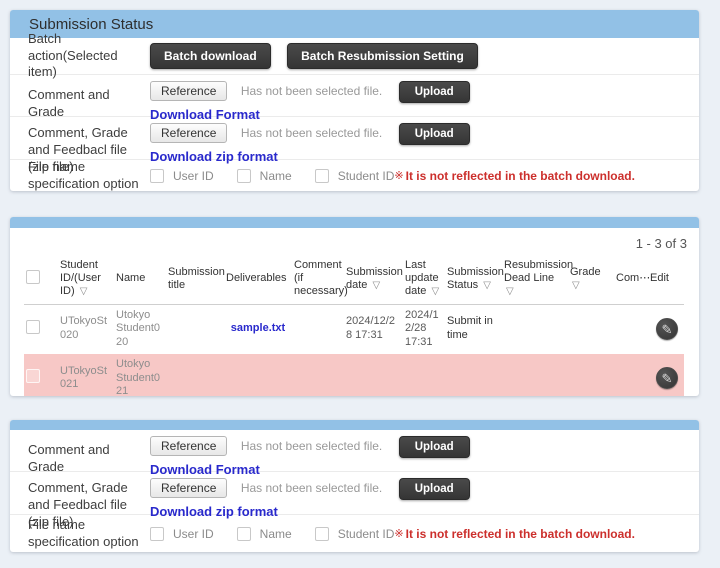 This screenshot has height=568, width=720. What do you see at coordinates (258, 375) in the screenshot?
I see `deliverables-cell` at bounding box center [258, 375].